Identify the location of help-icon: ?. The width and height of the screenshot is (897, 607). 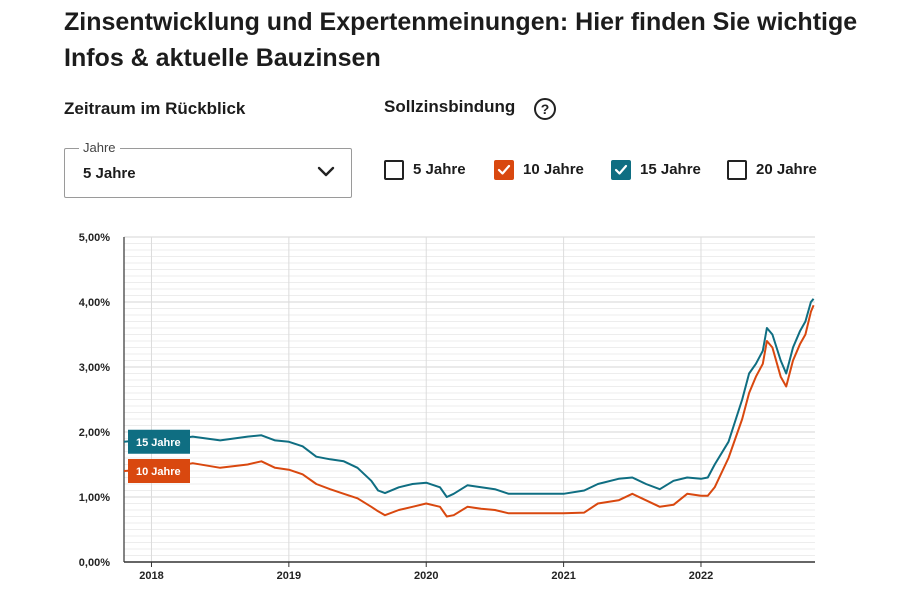
(545, 109).